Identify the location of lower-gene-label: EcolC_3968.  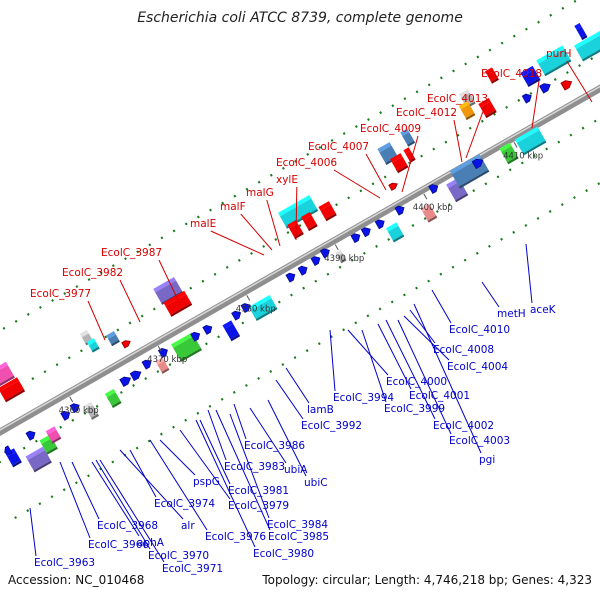
(127, 526).